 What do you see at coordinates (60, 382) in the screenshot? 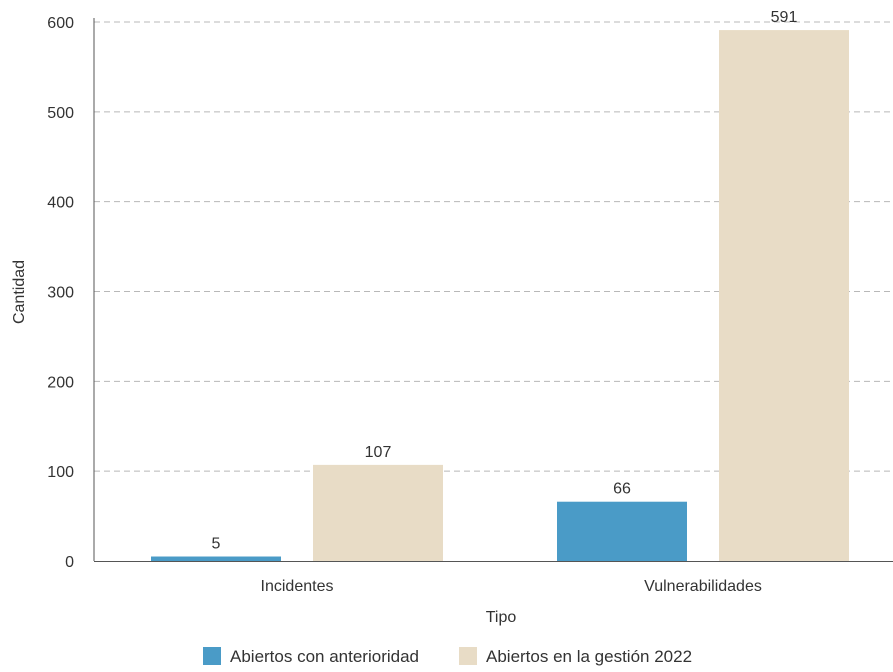
I see `y-tick-label: 200` at bounding box center [60, 382].